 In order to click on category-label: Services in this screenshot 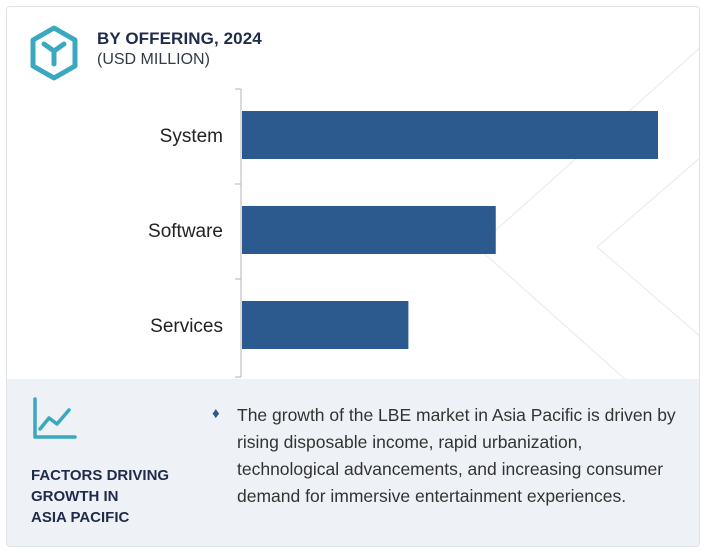, I will do `click(186, 326)`.